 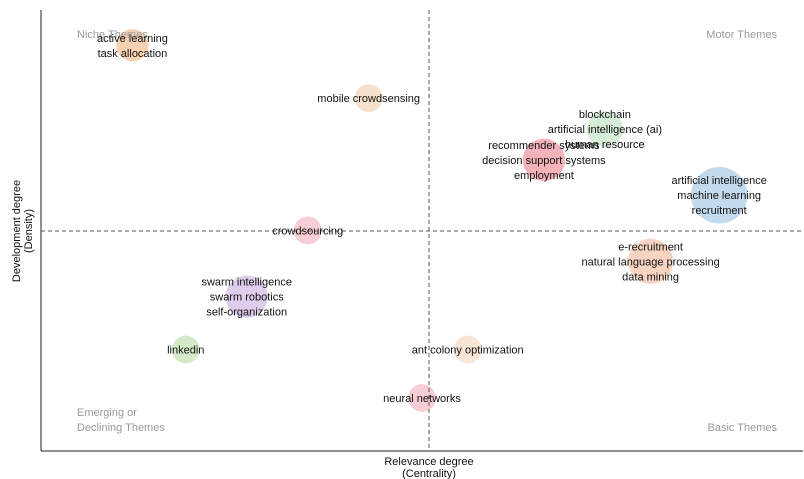 I want to click on quadrant-label-basic: Basic Themes, so click(x=743, y=428).